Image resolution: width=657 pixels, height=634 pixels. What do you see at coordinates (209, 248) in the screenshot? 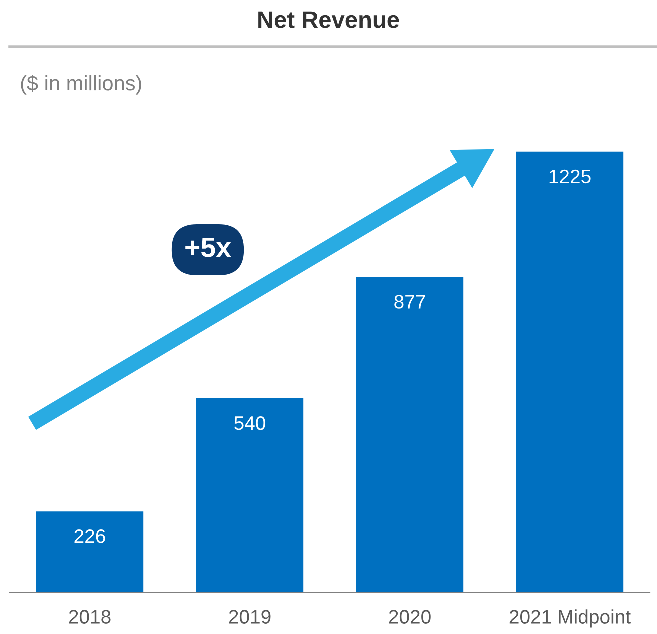
I see `annotation: +5x` at bounding box center [209, 248].